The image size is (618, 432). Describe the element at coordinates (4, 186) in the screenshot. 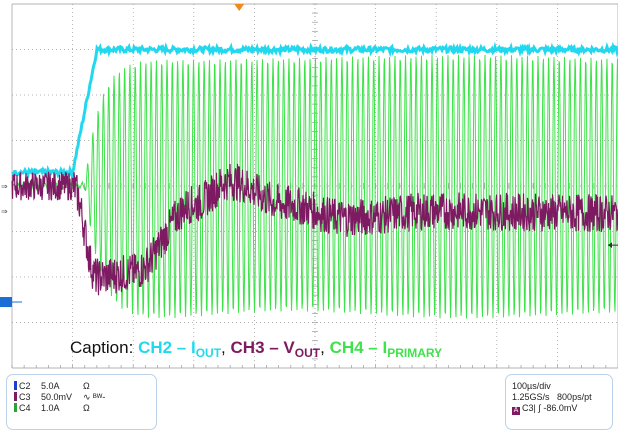

I see `ch3-level-marker: ⇒` at that location.